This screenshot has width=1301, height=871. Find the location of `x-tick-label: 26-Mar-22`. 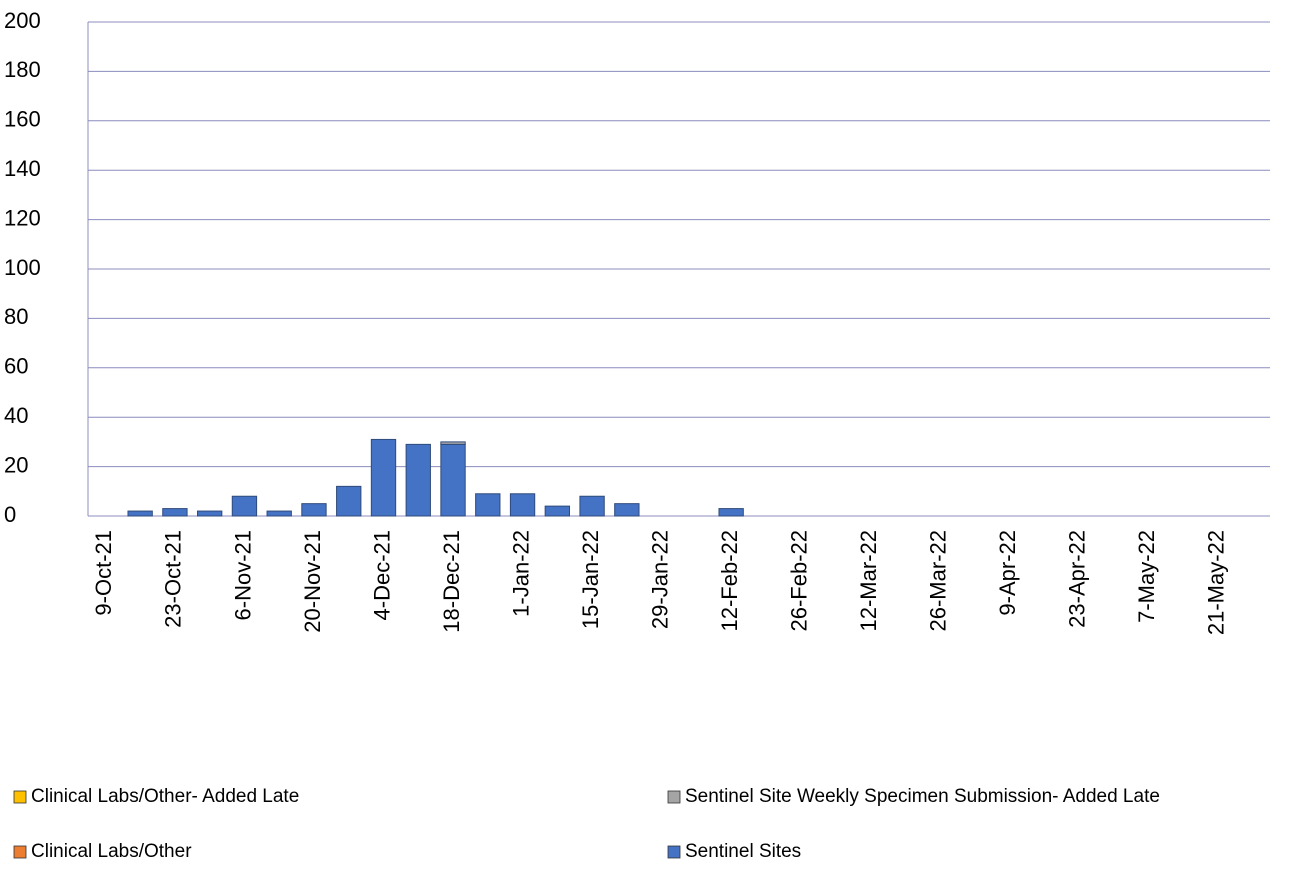

x-tick-label: 26-Mar-22 is located at coordinates (938, 580).